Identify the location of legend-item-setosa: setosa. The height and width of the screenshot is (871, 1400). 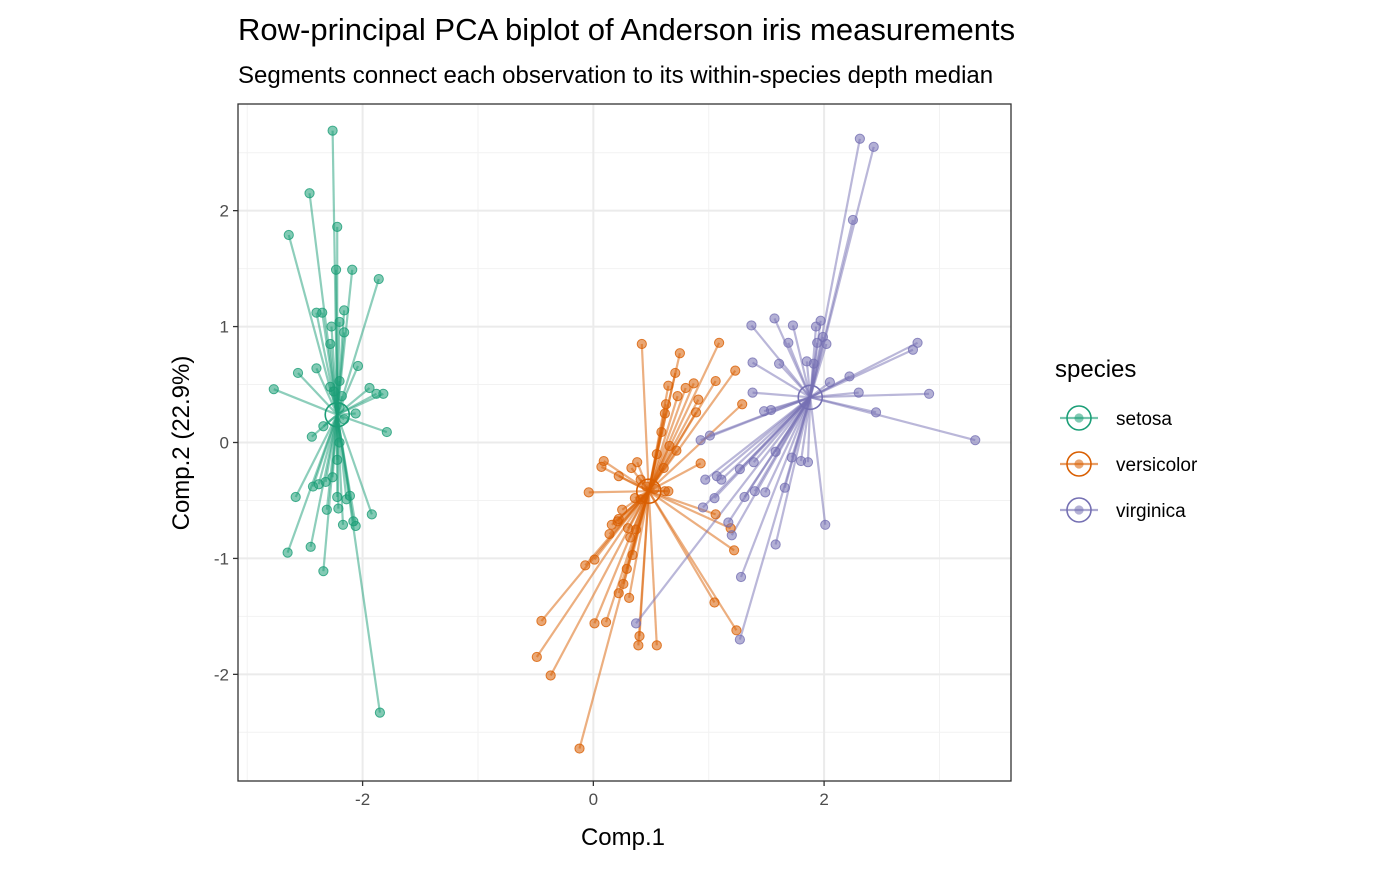
(1116, 418).